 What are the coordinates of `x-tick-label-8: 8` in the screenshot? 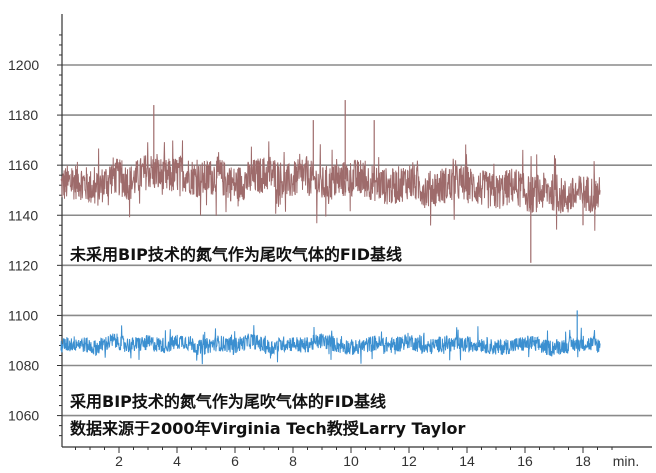 It's located at (293, 461).